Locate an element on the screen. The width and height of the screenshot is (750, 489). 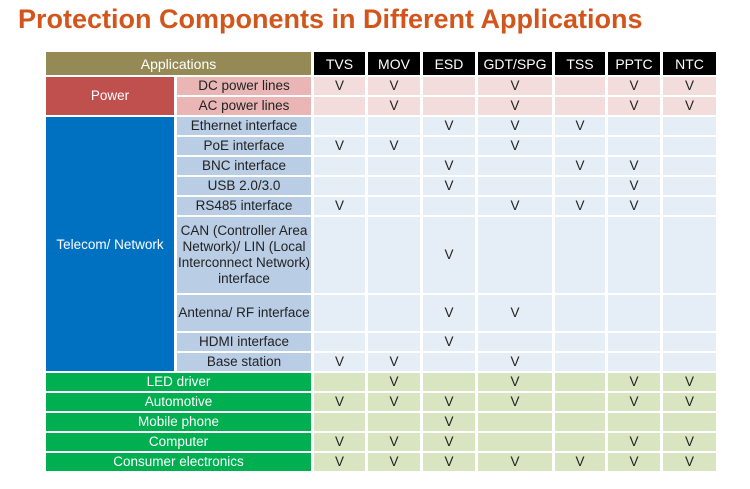
application-label: Ethernet interface is located at coordinates (244, 126).